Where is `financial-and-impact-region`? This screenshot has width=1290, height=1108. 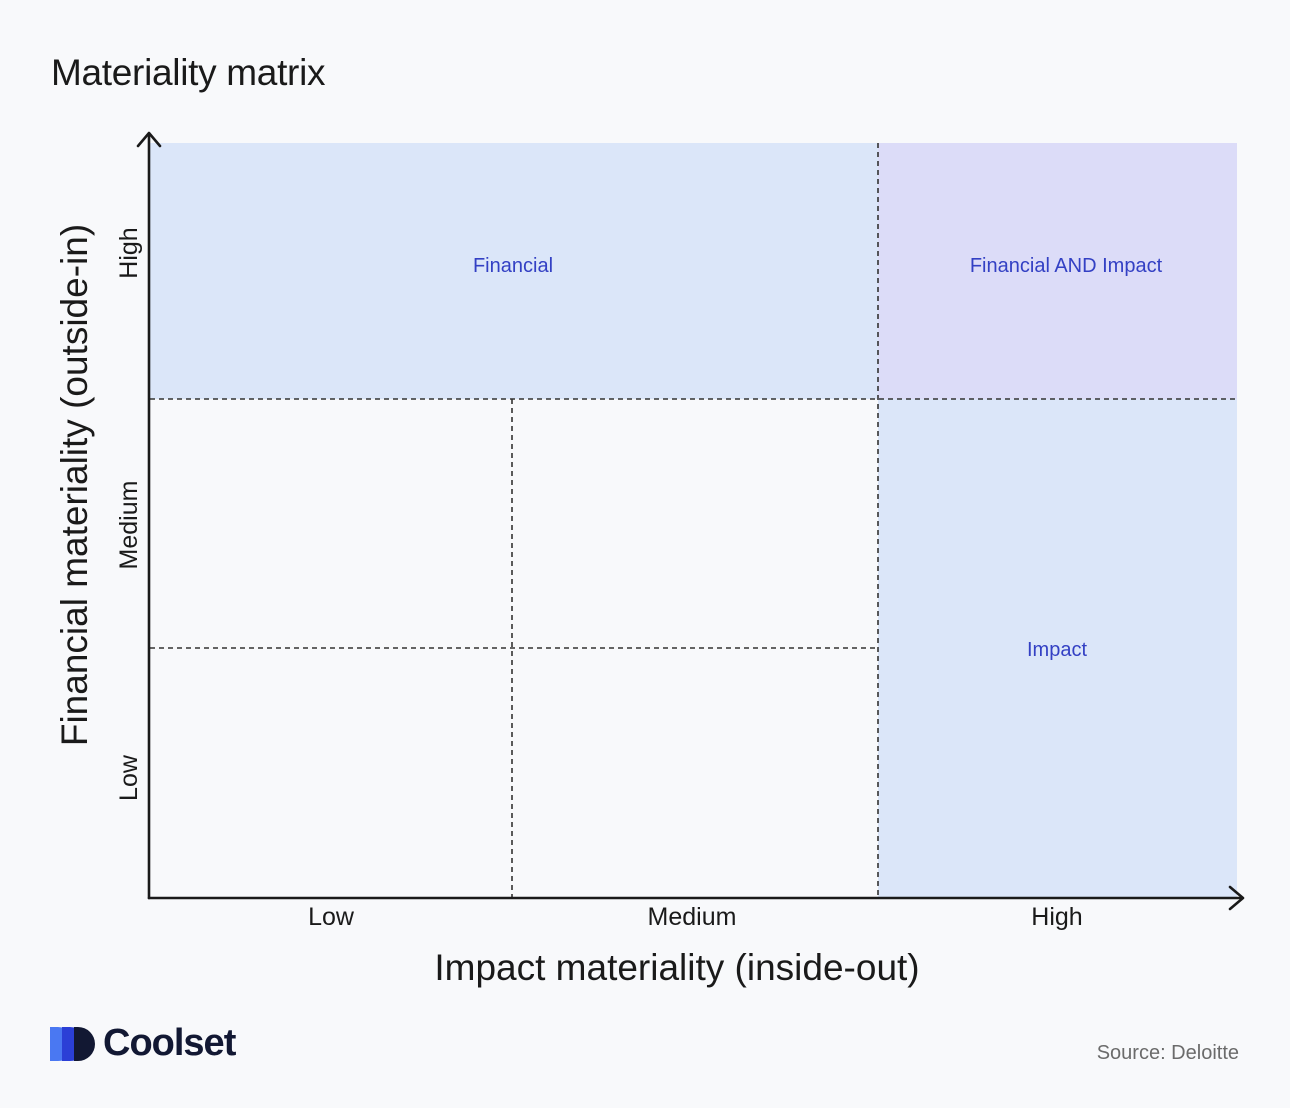 financial-and-impact-region is located at coordinates (1057, 271).